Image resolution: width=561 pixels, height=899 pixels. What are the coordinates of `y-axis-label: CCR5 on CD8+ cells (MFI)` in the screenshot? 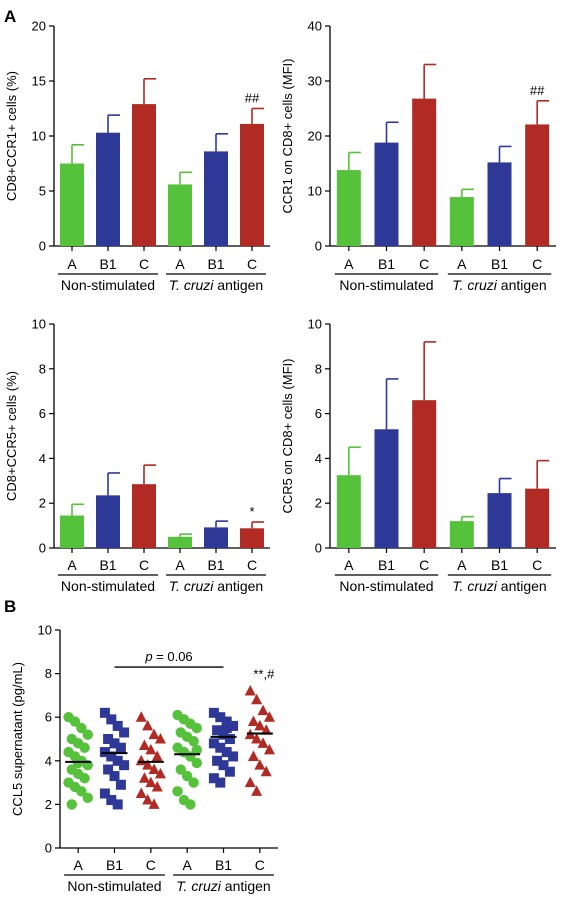 It's located at (287, 436).